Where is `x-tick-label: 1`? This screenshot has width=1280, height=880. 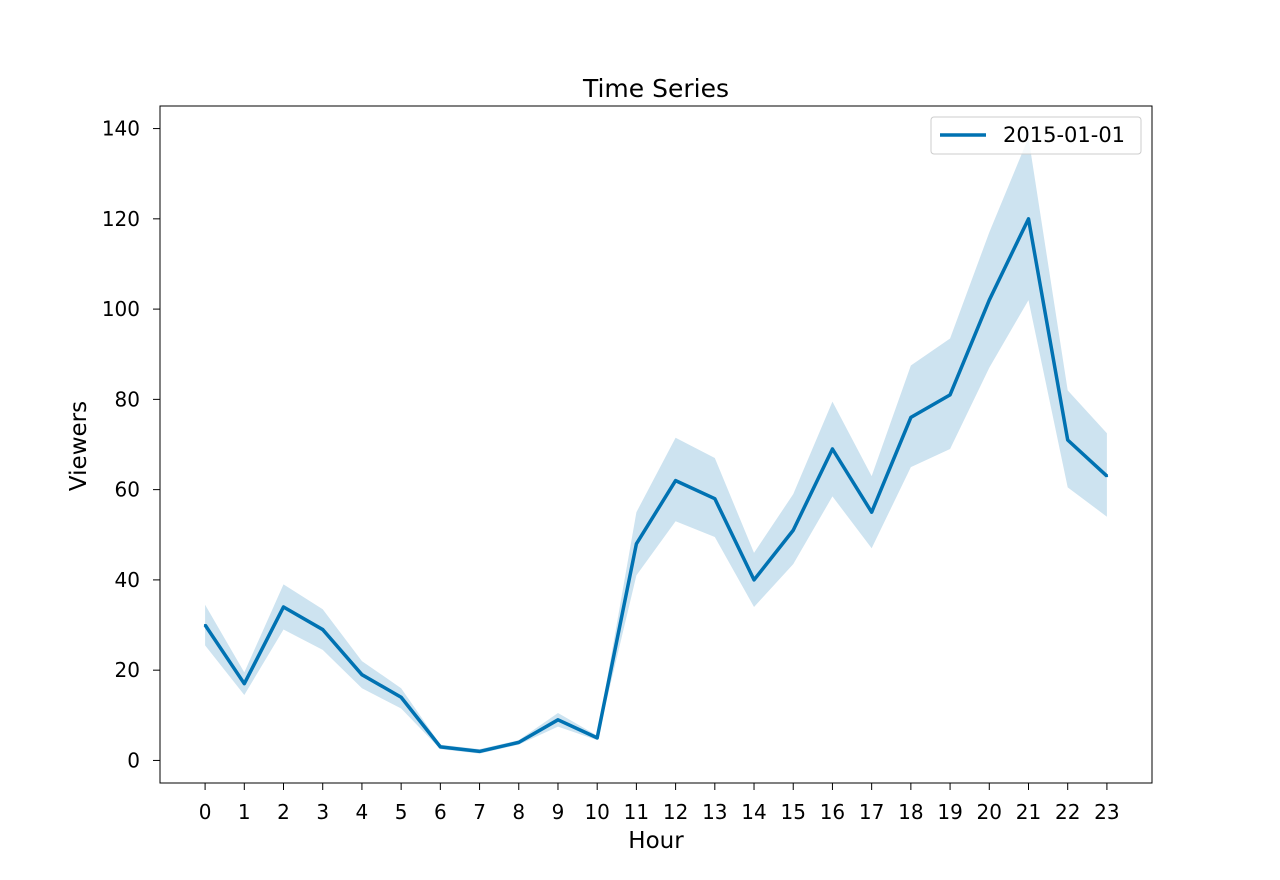 x-tick-label: 1 is located at coordinates (244, 812).